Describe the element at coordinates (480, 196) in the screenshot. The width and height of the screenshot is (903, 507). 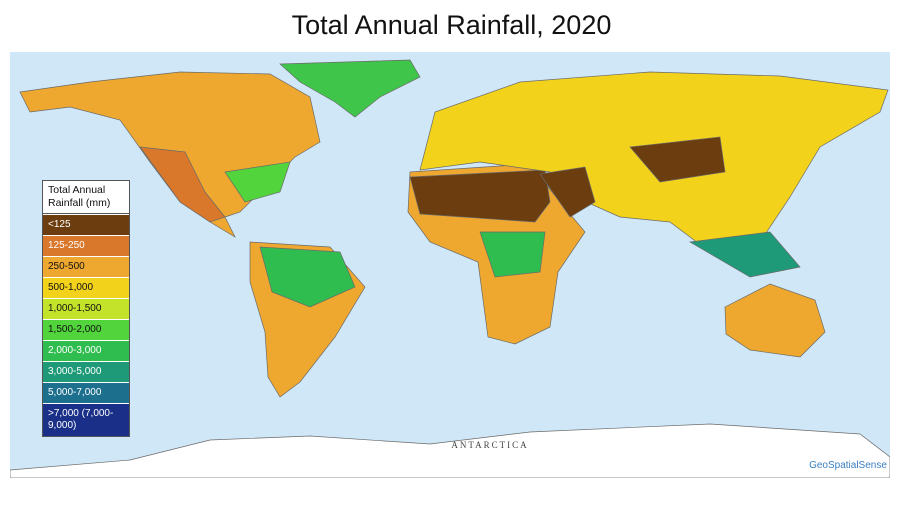
I see `sahara` at that location.